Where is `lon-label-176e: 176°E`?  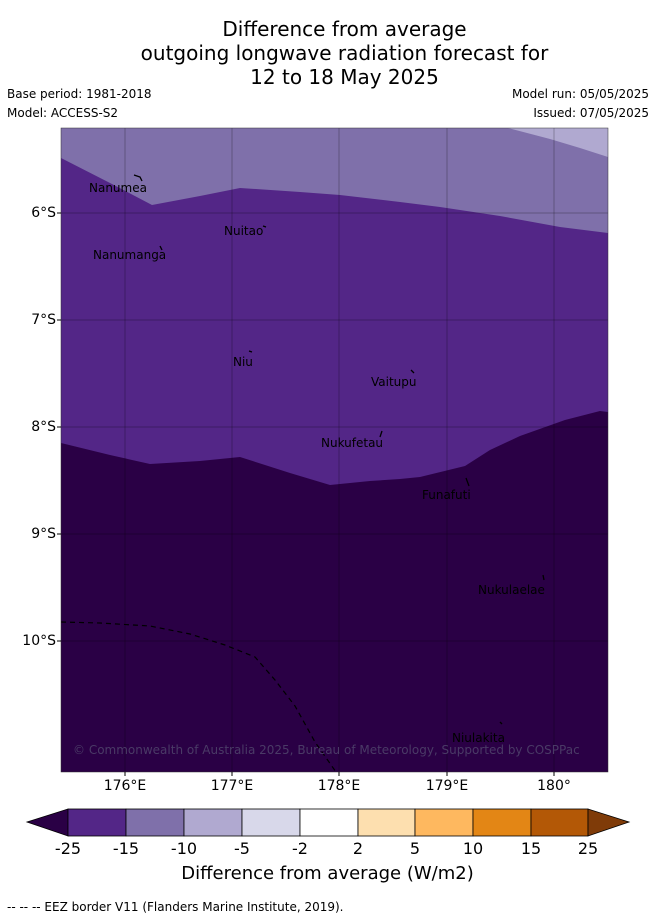 lon-label-176e: 176°E is located at coordinates (125, 786).